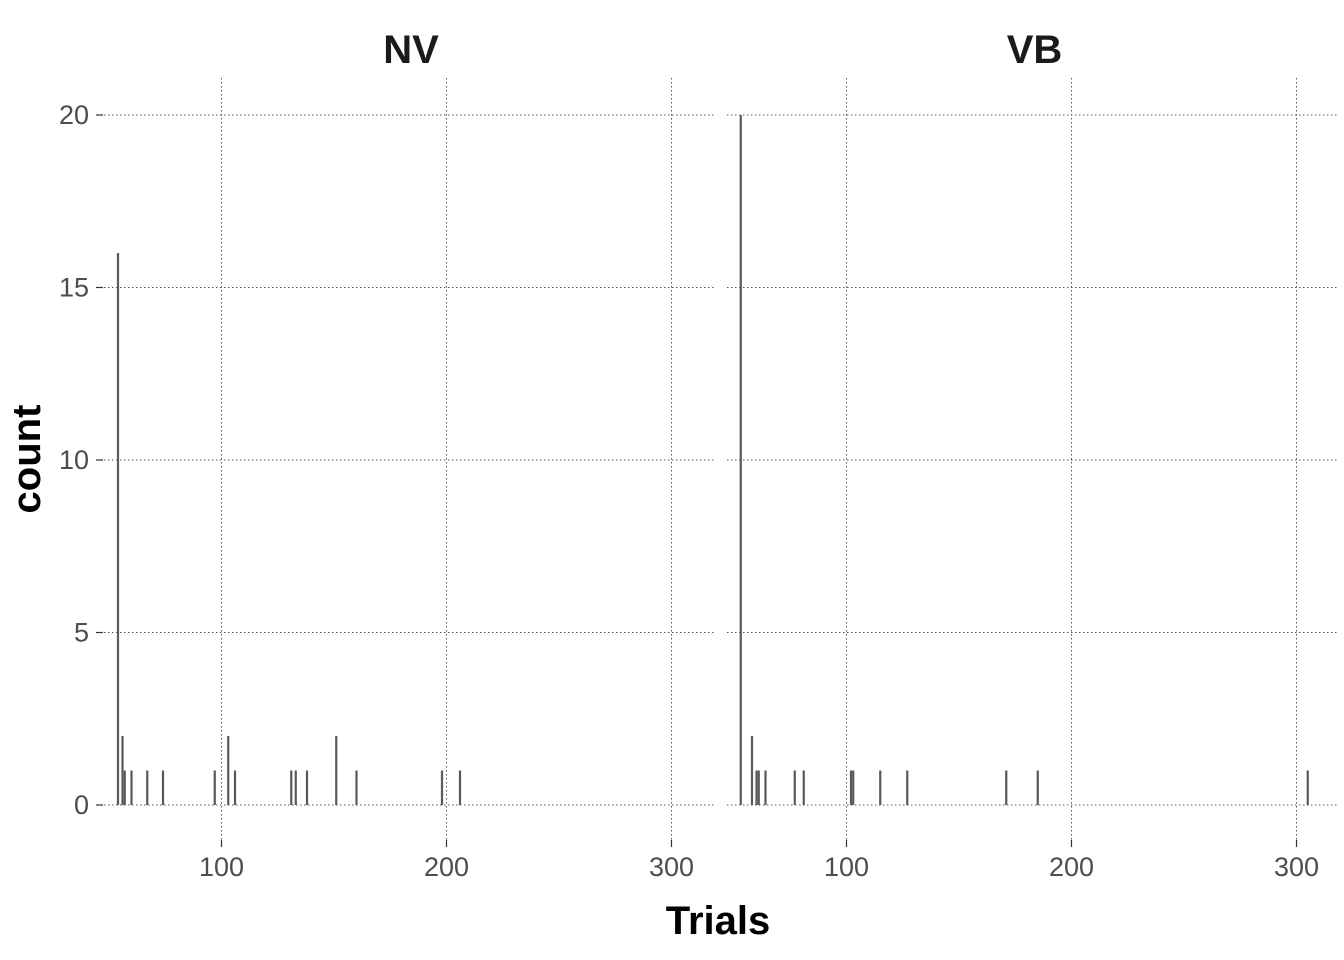 The width and height of the screenshot is (1344, 960). I want to click on y-tick-label: 15, so click(74, 288).